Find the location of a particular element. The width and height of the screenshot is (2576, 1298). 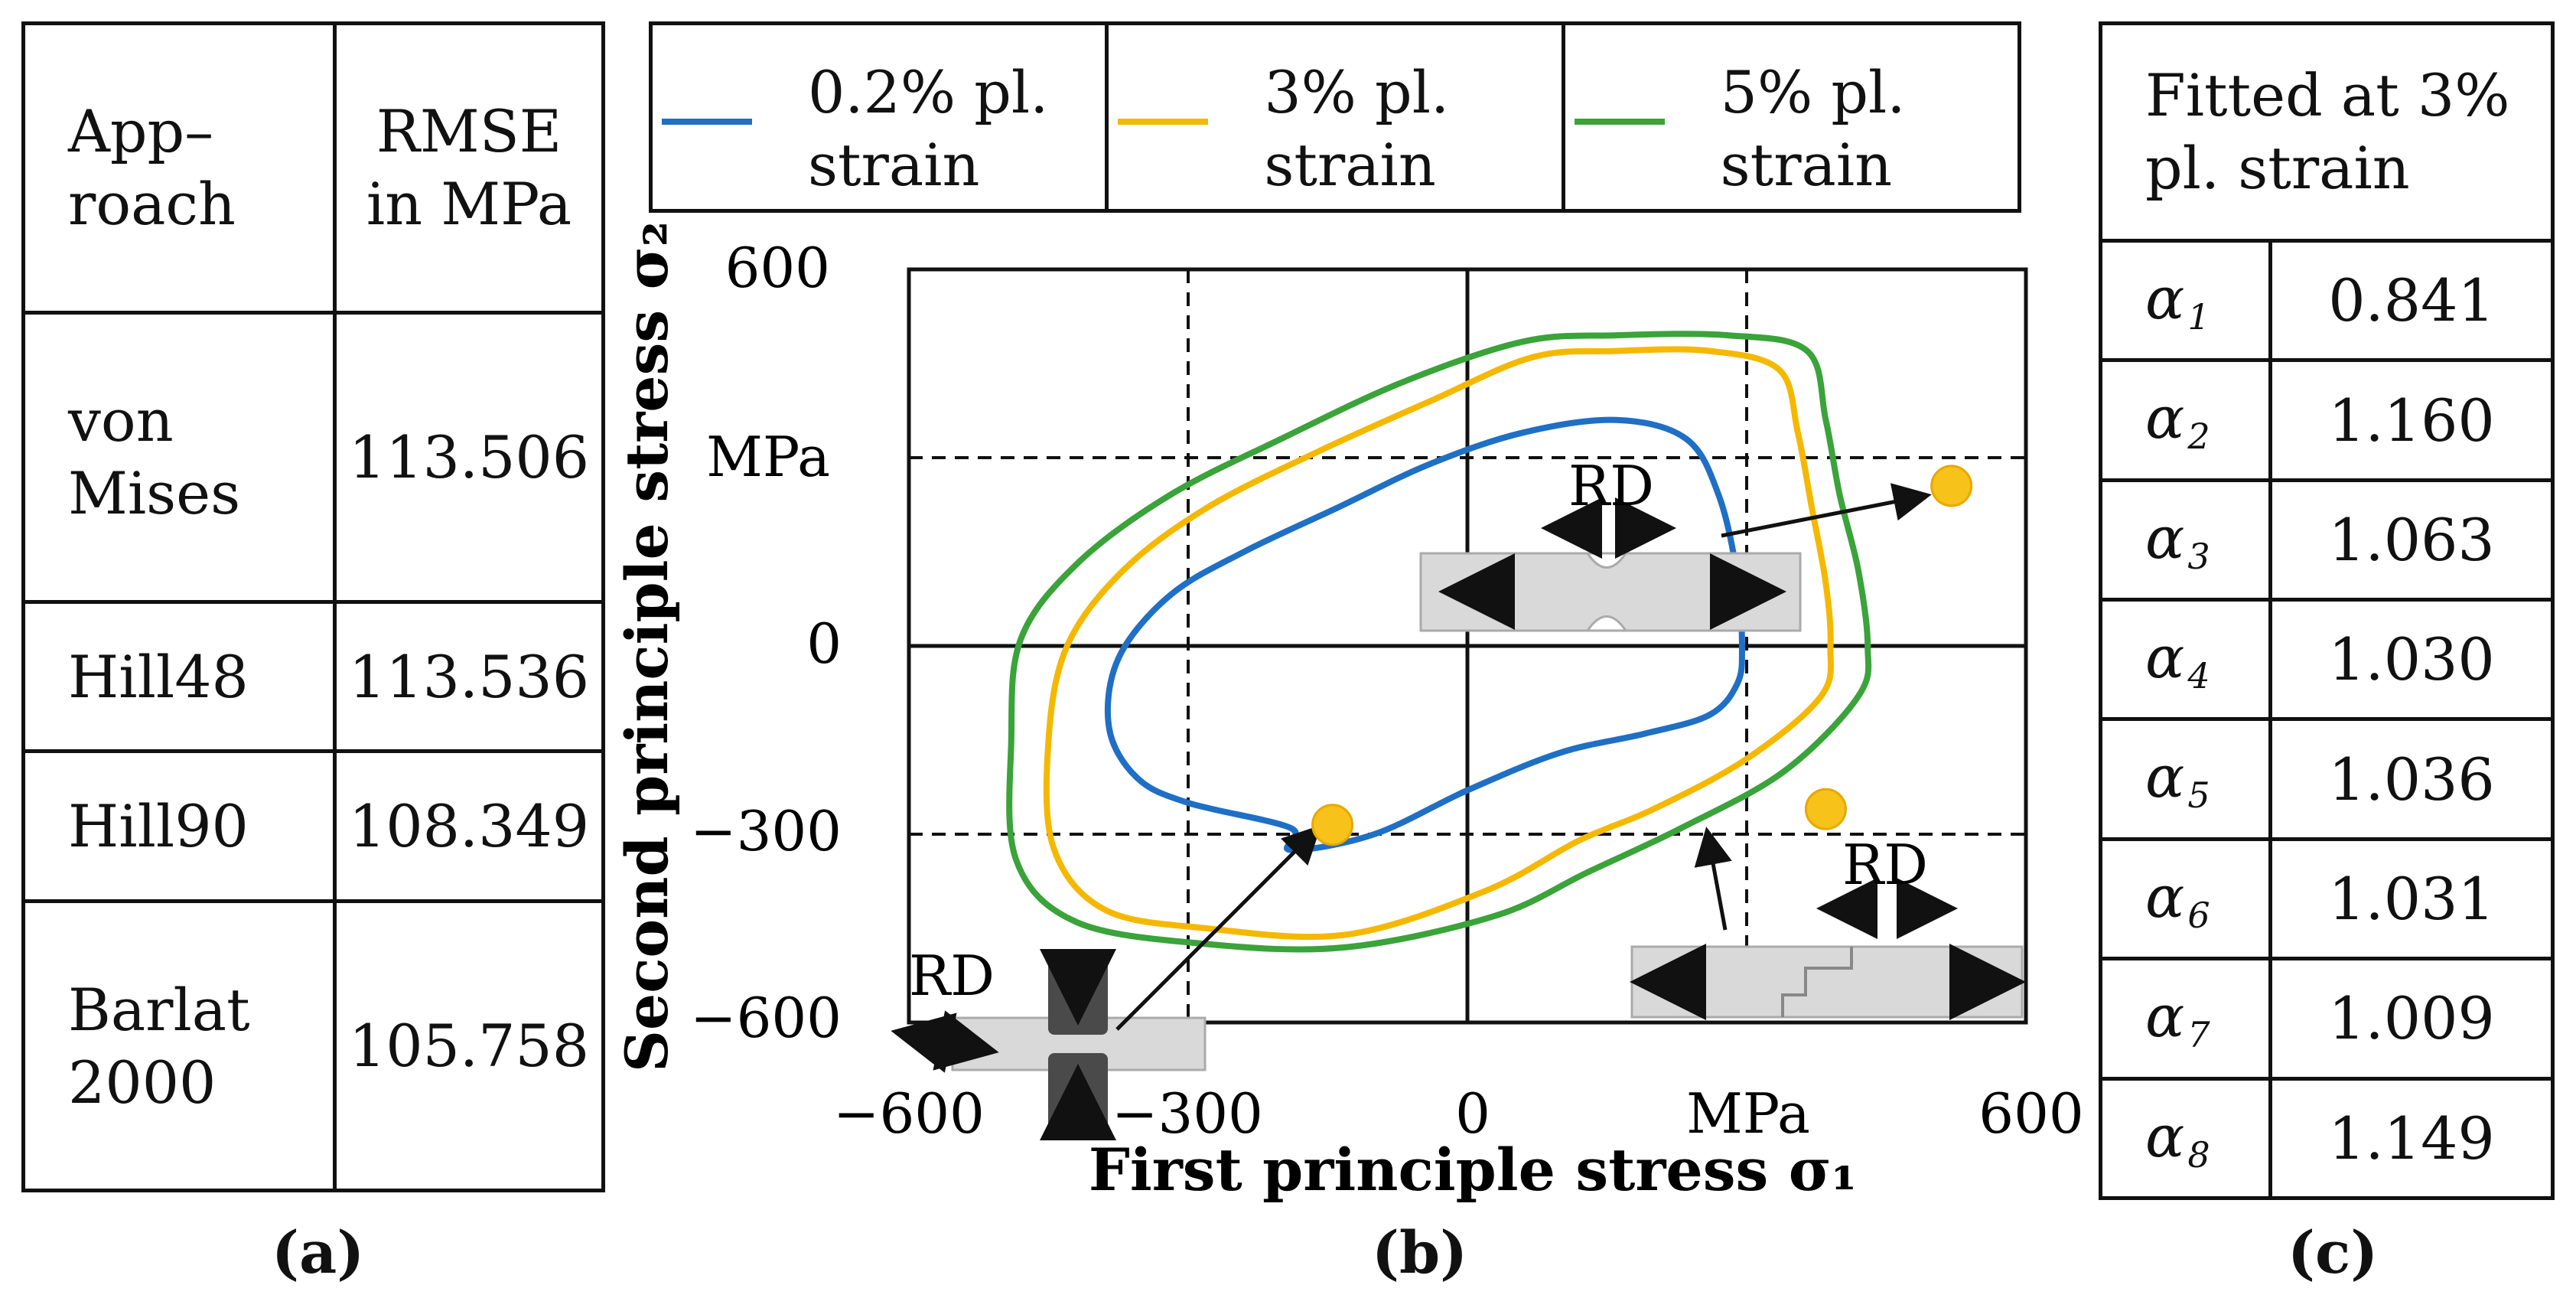

y-tick-label: −300 is located at coordinates (766, 831).